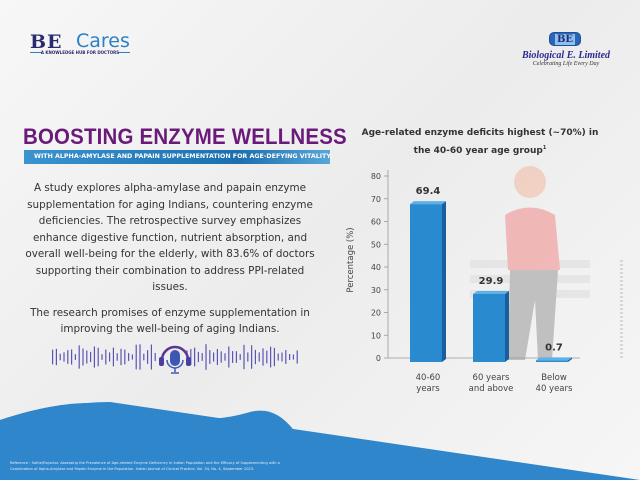 Image resolution: width=640 pixels, height=480 pixels. I want to click on y-tick-label: 60, so click(376, 222).